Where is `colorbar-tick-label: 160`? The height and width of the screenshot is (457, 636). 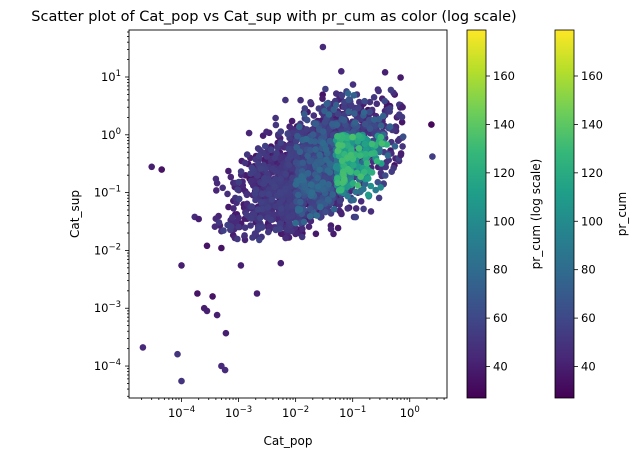
colorbar-tick-label: 160 is located at coordinates (504, 76).